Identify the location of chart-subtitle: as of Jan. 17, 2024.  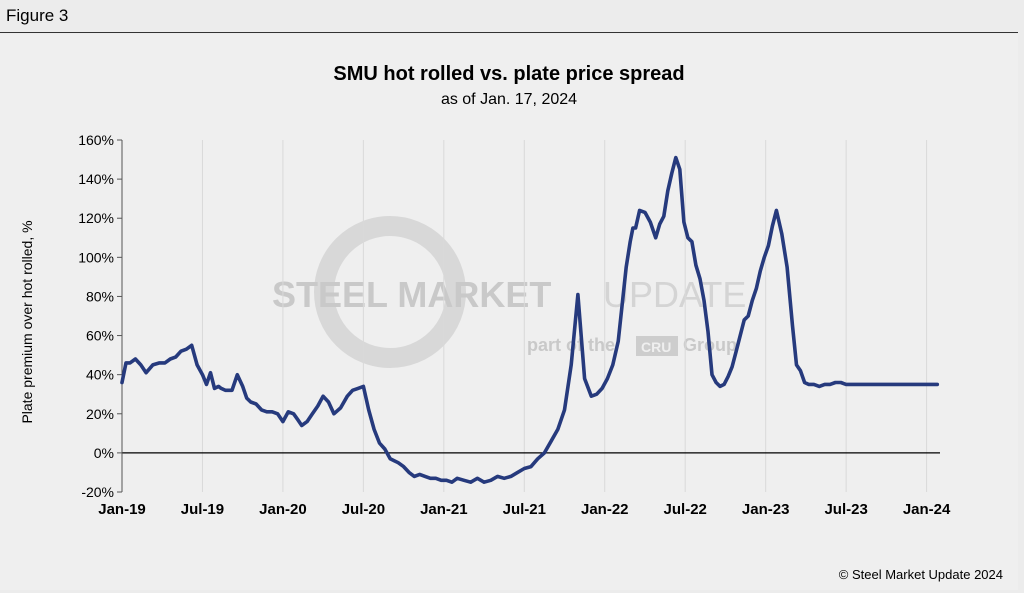
(509, 99).